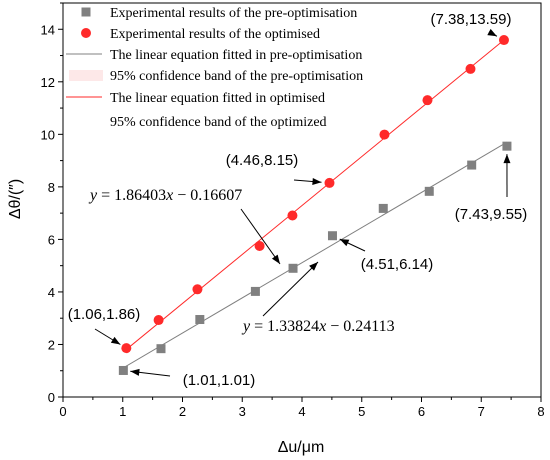 Image resolution: width=550 pixels, height=460 pixels. I want to click on data-annotation: (1.06,1.86), so click(104, 314).